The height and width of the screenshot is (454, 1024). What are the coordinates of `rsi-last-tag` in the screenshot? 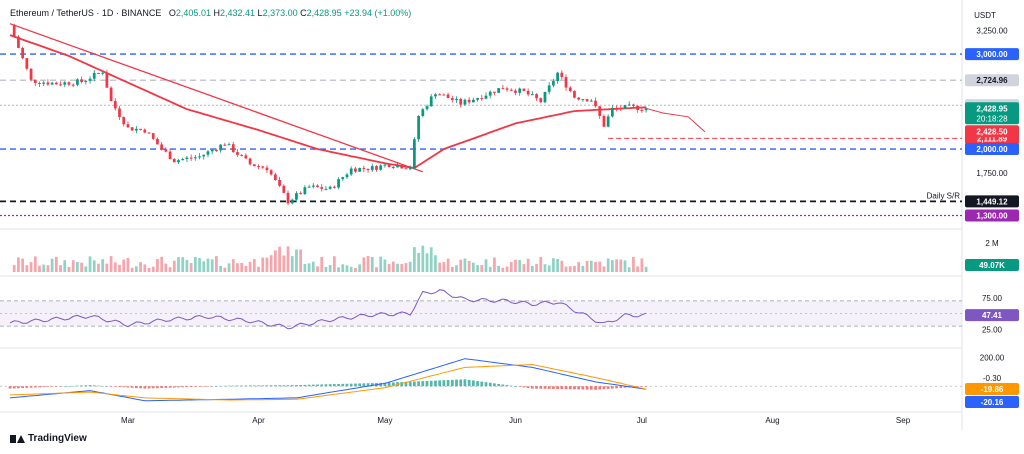 It's located at (992, 315).